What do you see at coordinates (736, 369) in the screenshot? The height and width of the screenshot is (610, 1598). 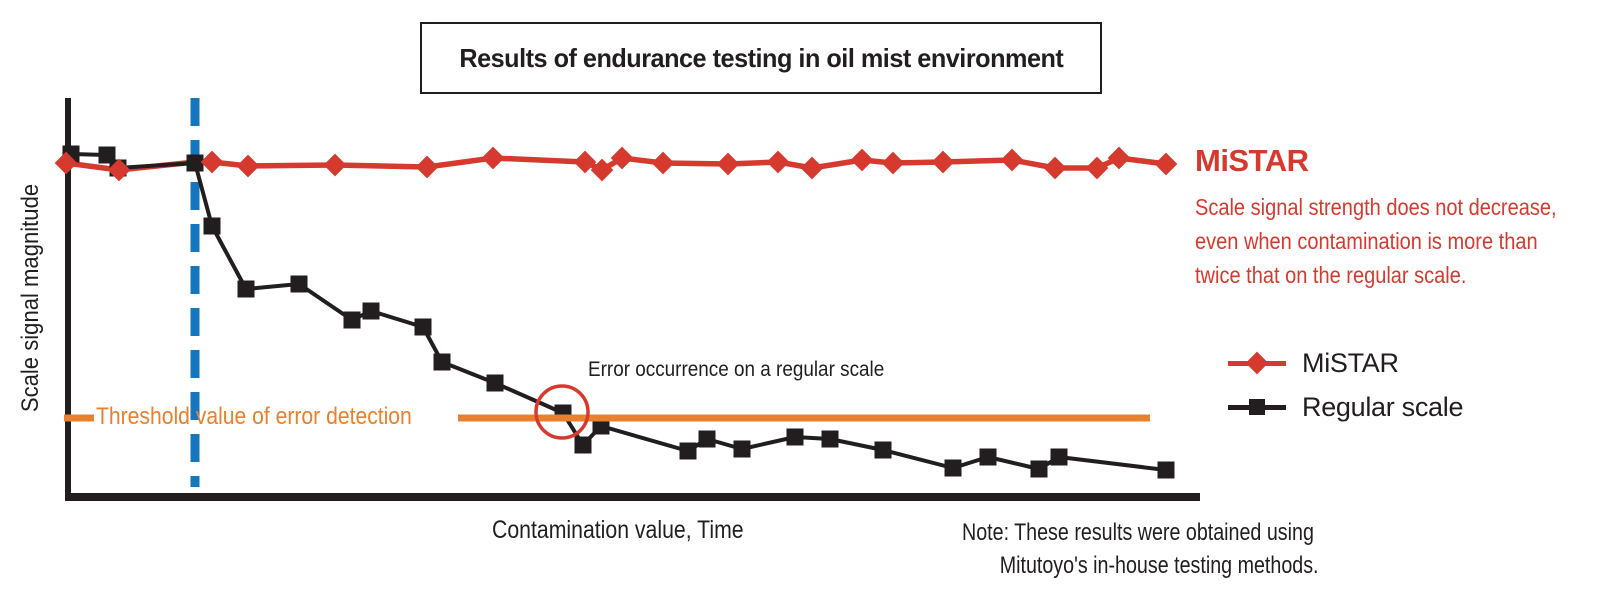 I see `error-annotation: Error occurrence on a regular scale` at bounding box center [736, 369].